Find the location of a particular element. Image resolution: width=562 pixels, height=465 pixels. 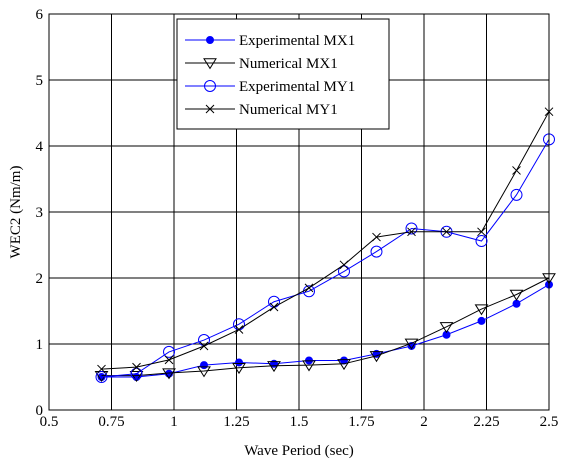

x-tick-label: 1.25 is located at coordinates (236, 422).